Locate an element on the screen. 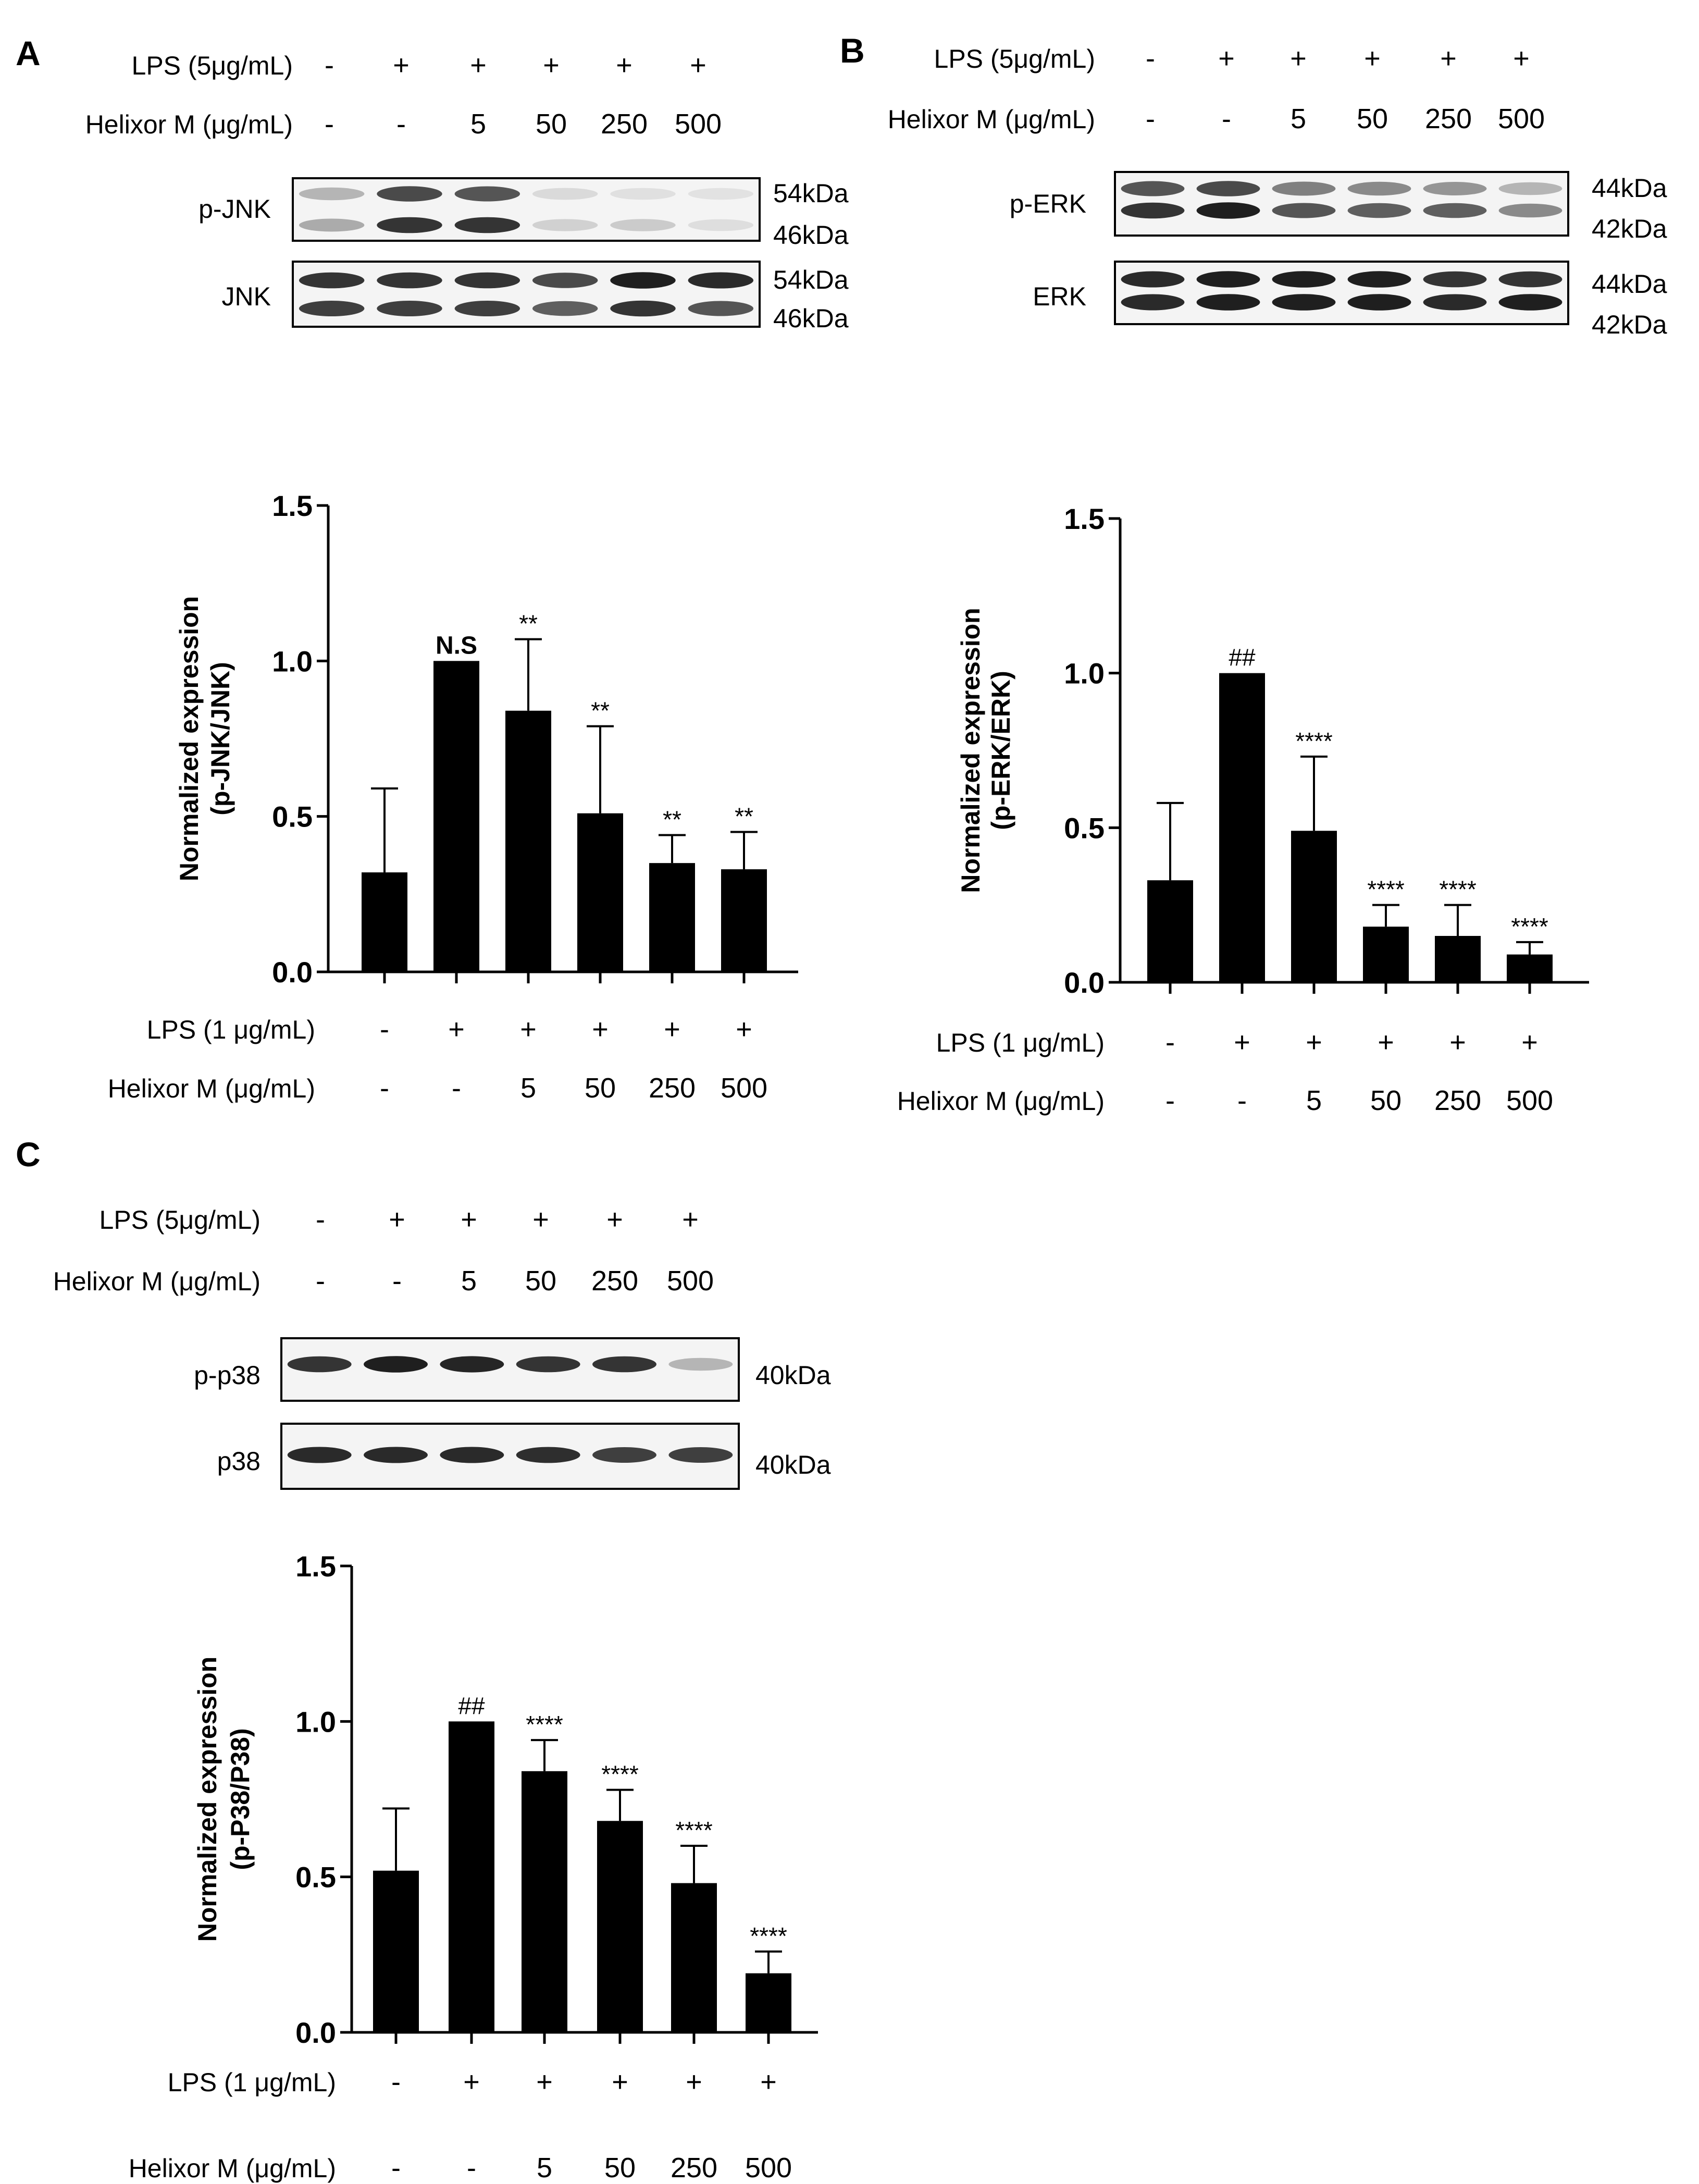  y-axis-label: Normalized expression is located at coordinates (190, 738).